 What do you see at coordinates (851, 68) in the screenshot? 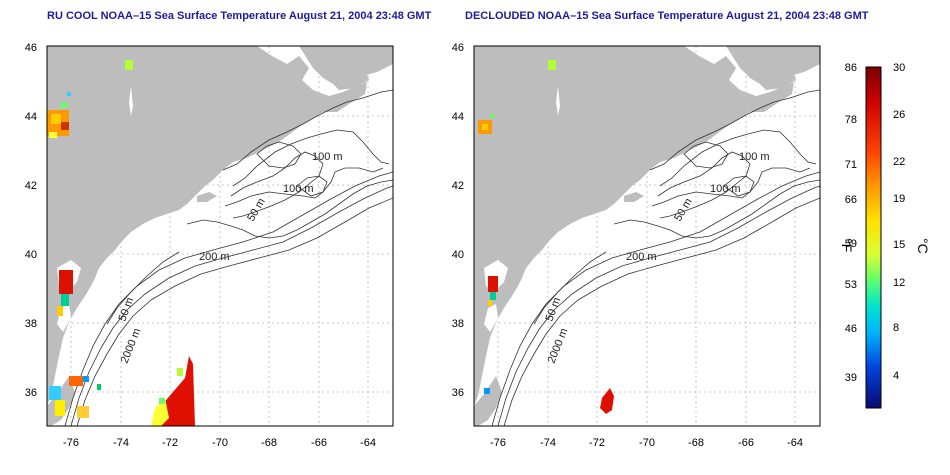
I see `f-tick-86: 86` at bounding box center [851, 68].